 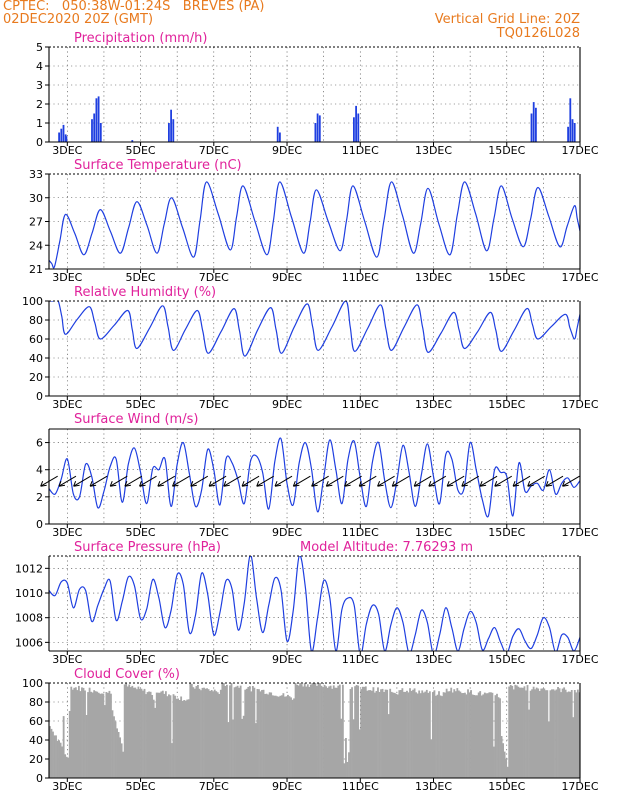 I want to click on panel-annotation: Model Altitude: 7.76293 m, so click(x=386, y=547).